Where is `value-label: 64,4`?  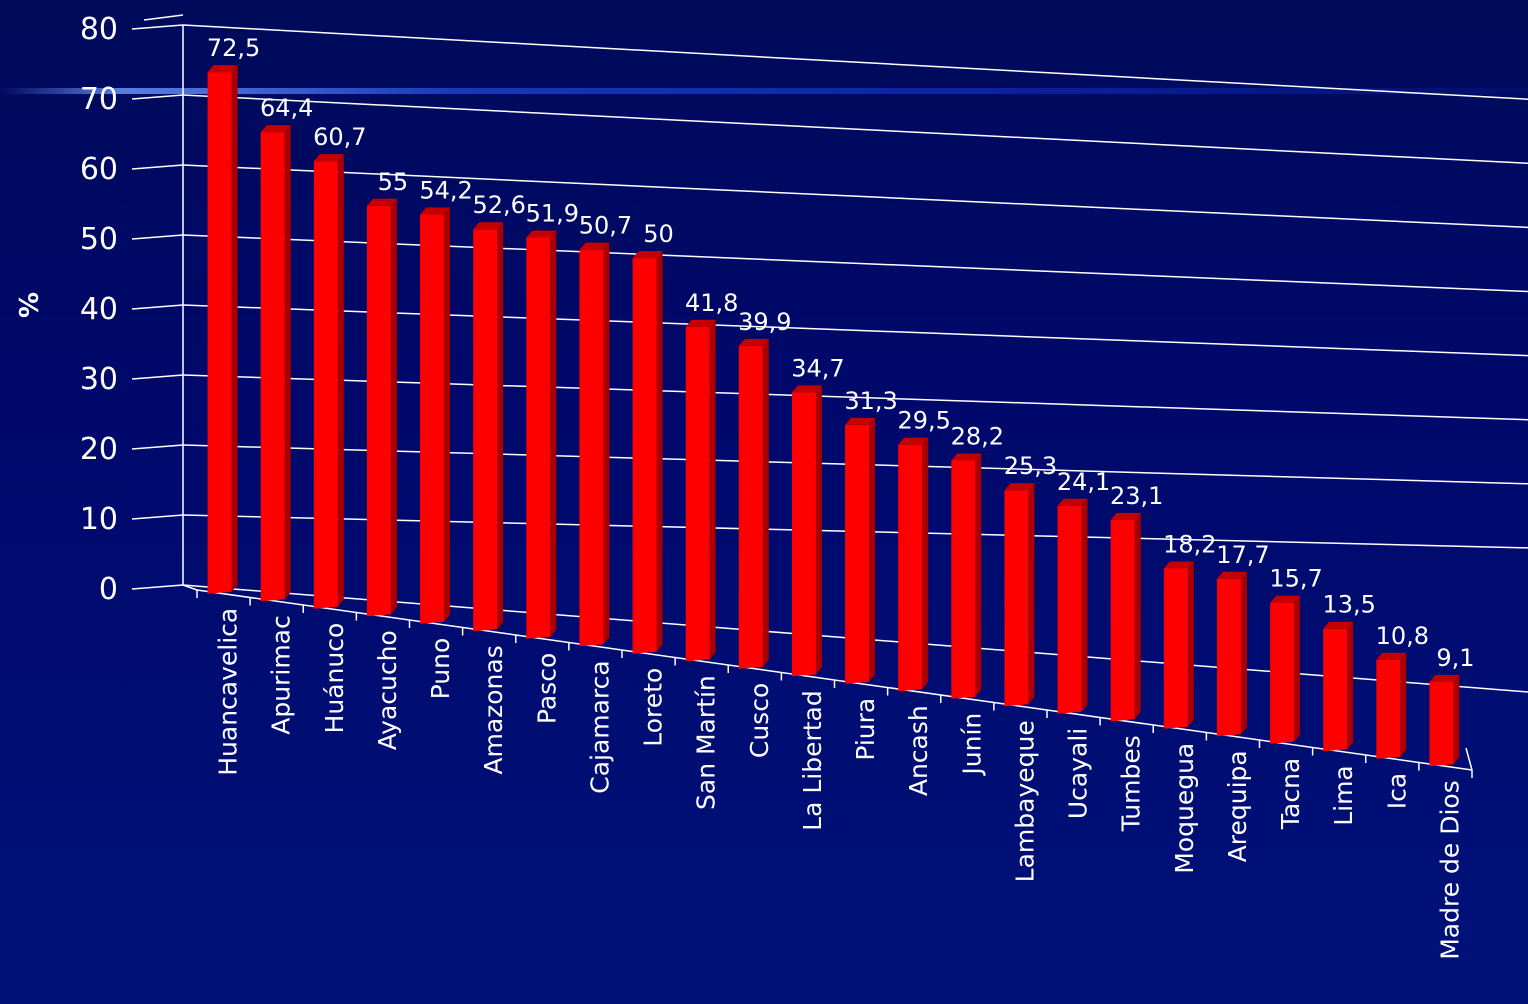 value-label: 64,4 is located at coordinates (286, 108).